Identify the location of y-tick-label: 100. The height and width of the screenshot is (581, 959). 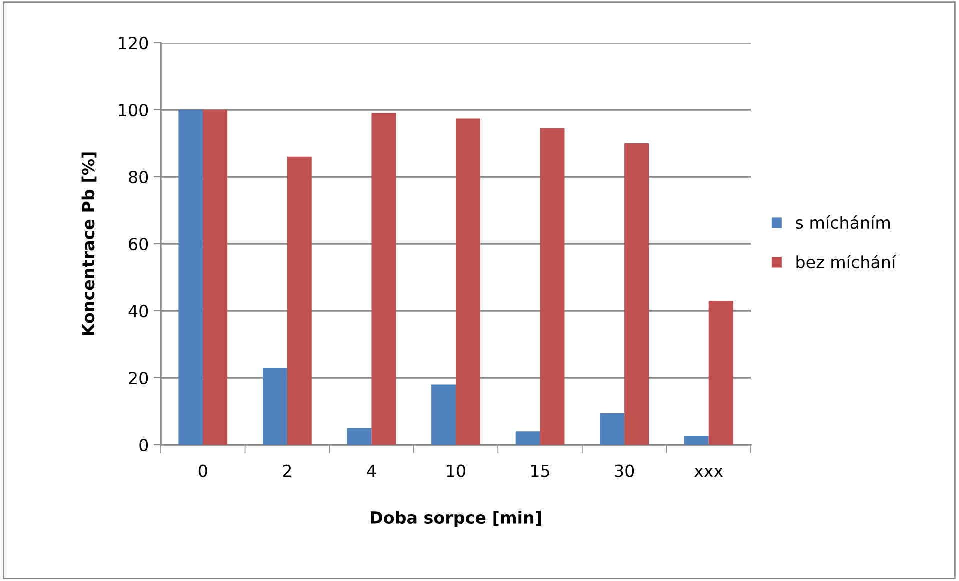
(133, 110).